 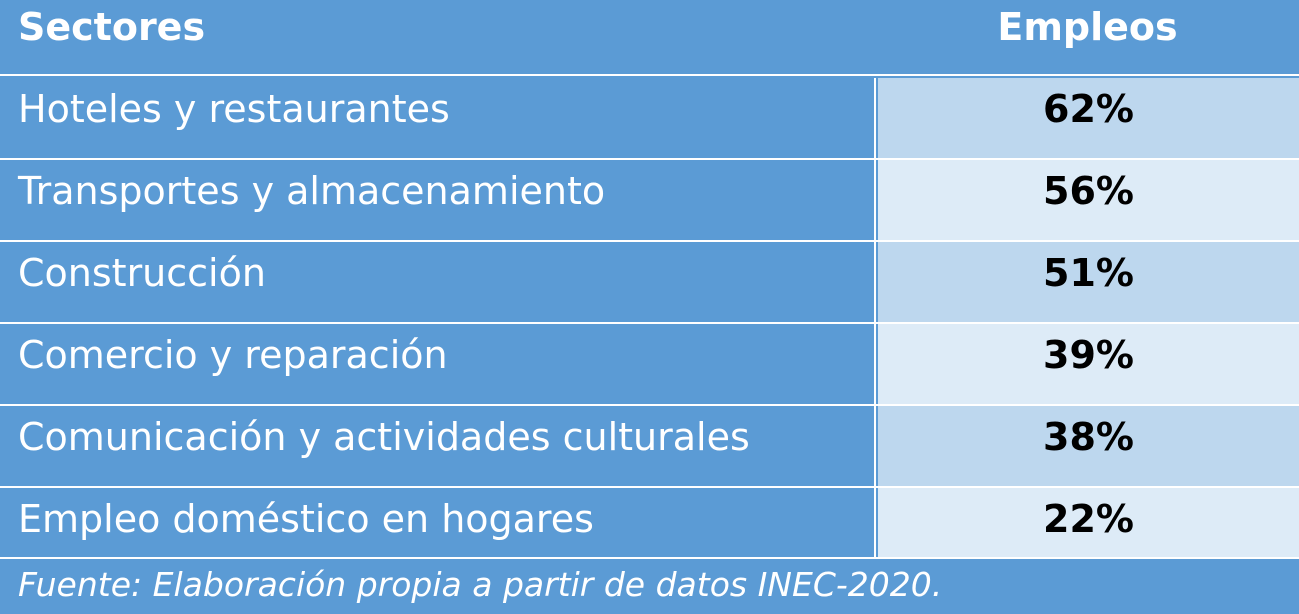 I want to click on value-cell: 56%, so click(x=1088, y=200).